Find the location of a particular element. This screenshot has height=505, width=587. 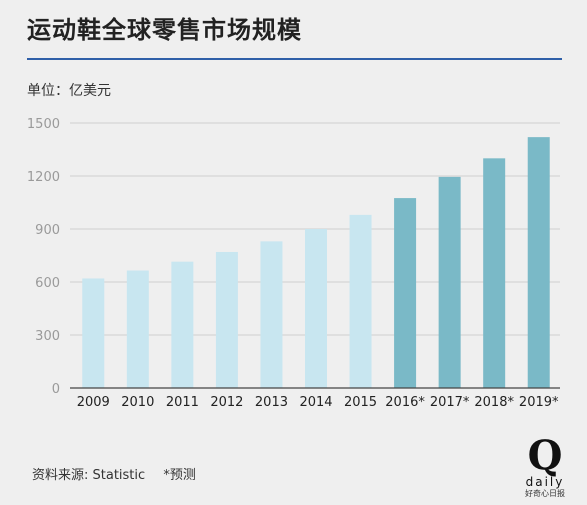

x-tick-label: 2019* is located at coordinates (539, 402).